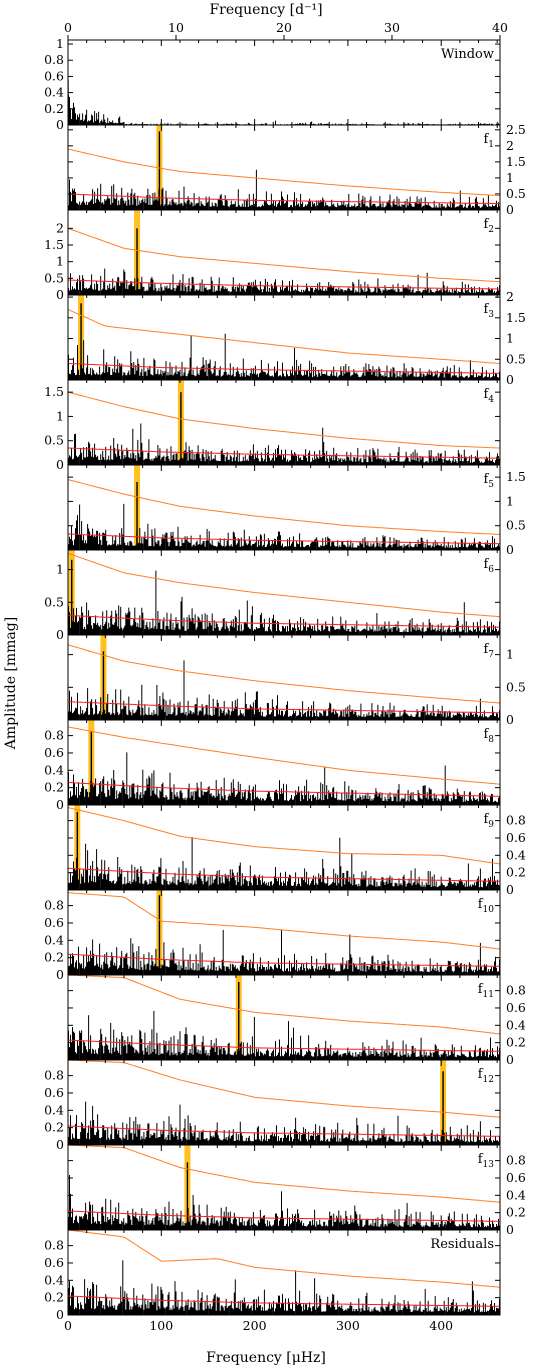  I want to click on bottom-x-tick-label: 300, so click(348, 1325).